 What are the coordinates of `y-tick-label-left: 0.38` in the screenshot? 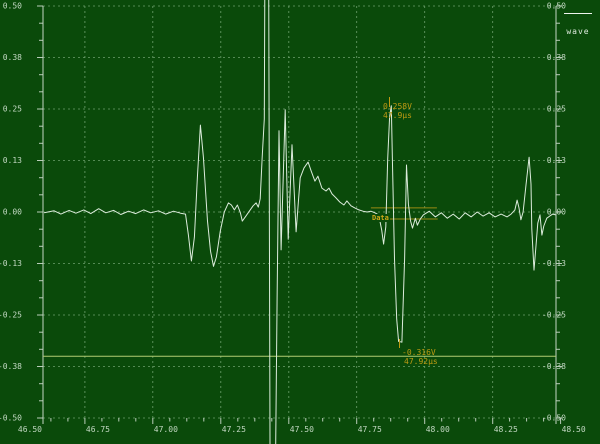 It's located at (12, 57).